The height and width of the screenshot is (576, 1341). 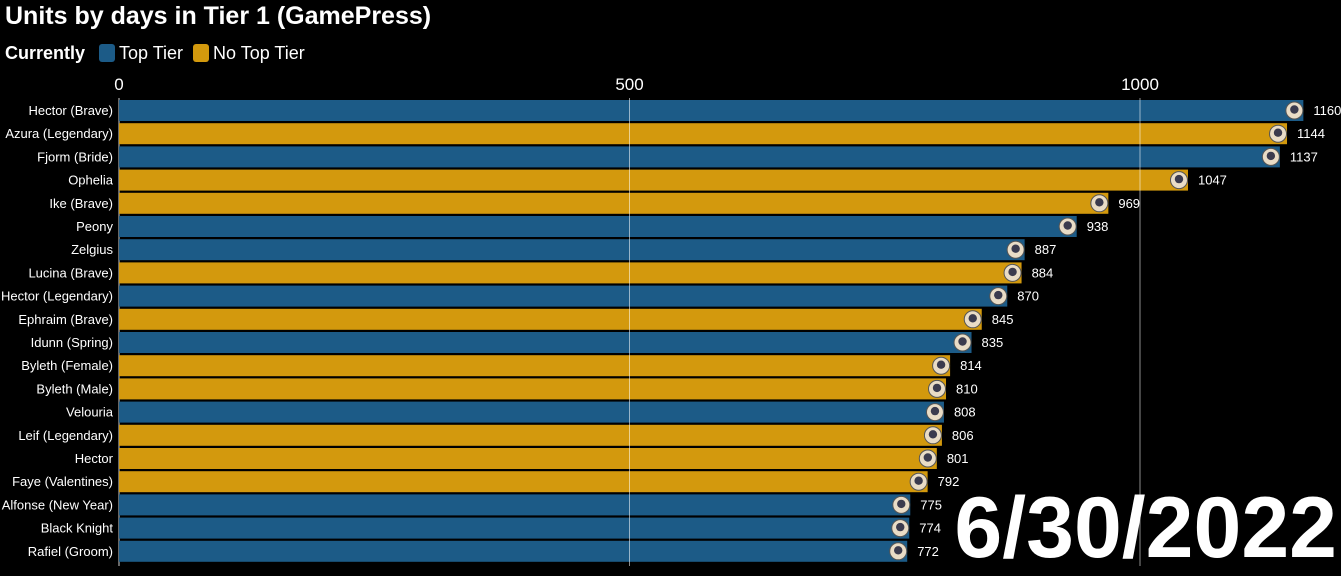 I want to click on category-label: Idunn (Spring), so click(x=72, y=342).